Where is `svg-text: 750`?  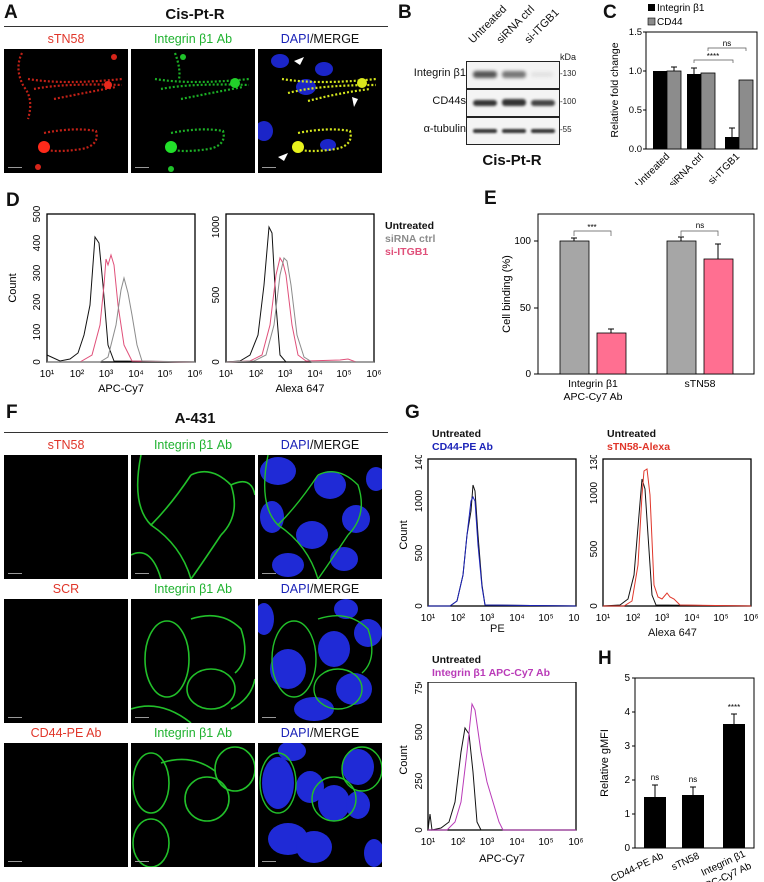
svg-text: 750 is located at coordinates (419, 688).